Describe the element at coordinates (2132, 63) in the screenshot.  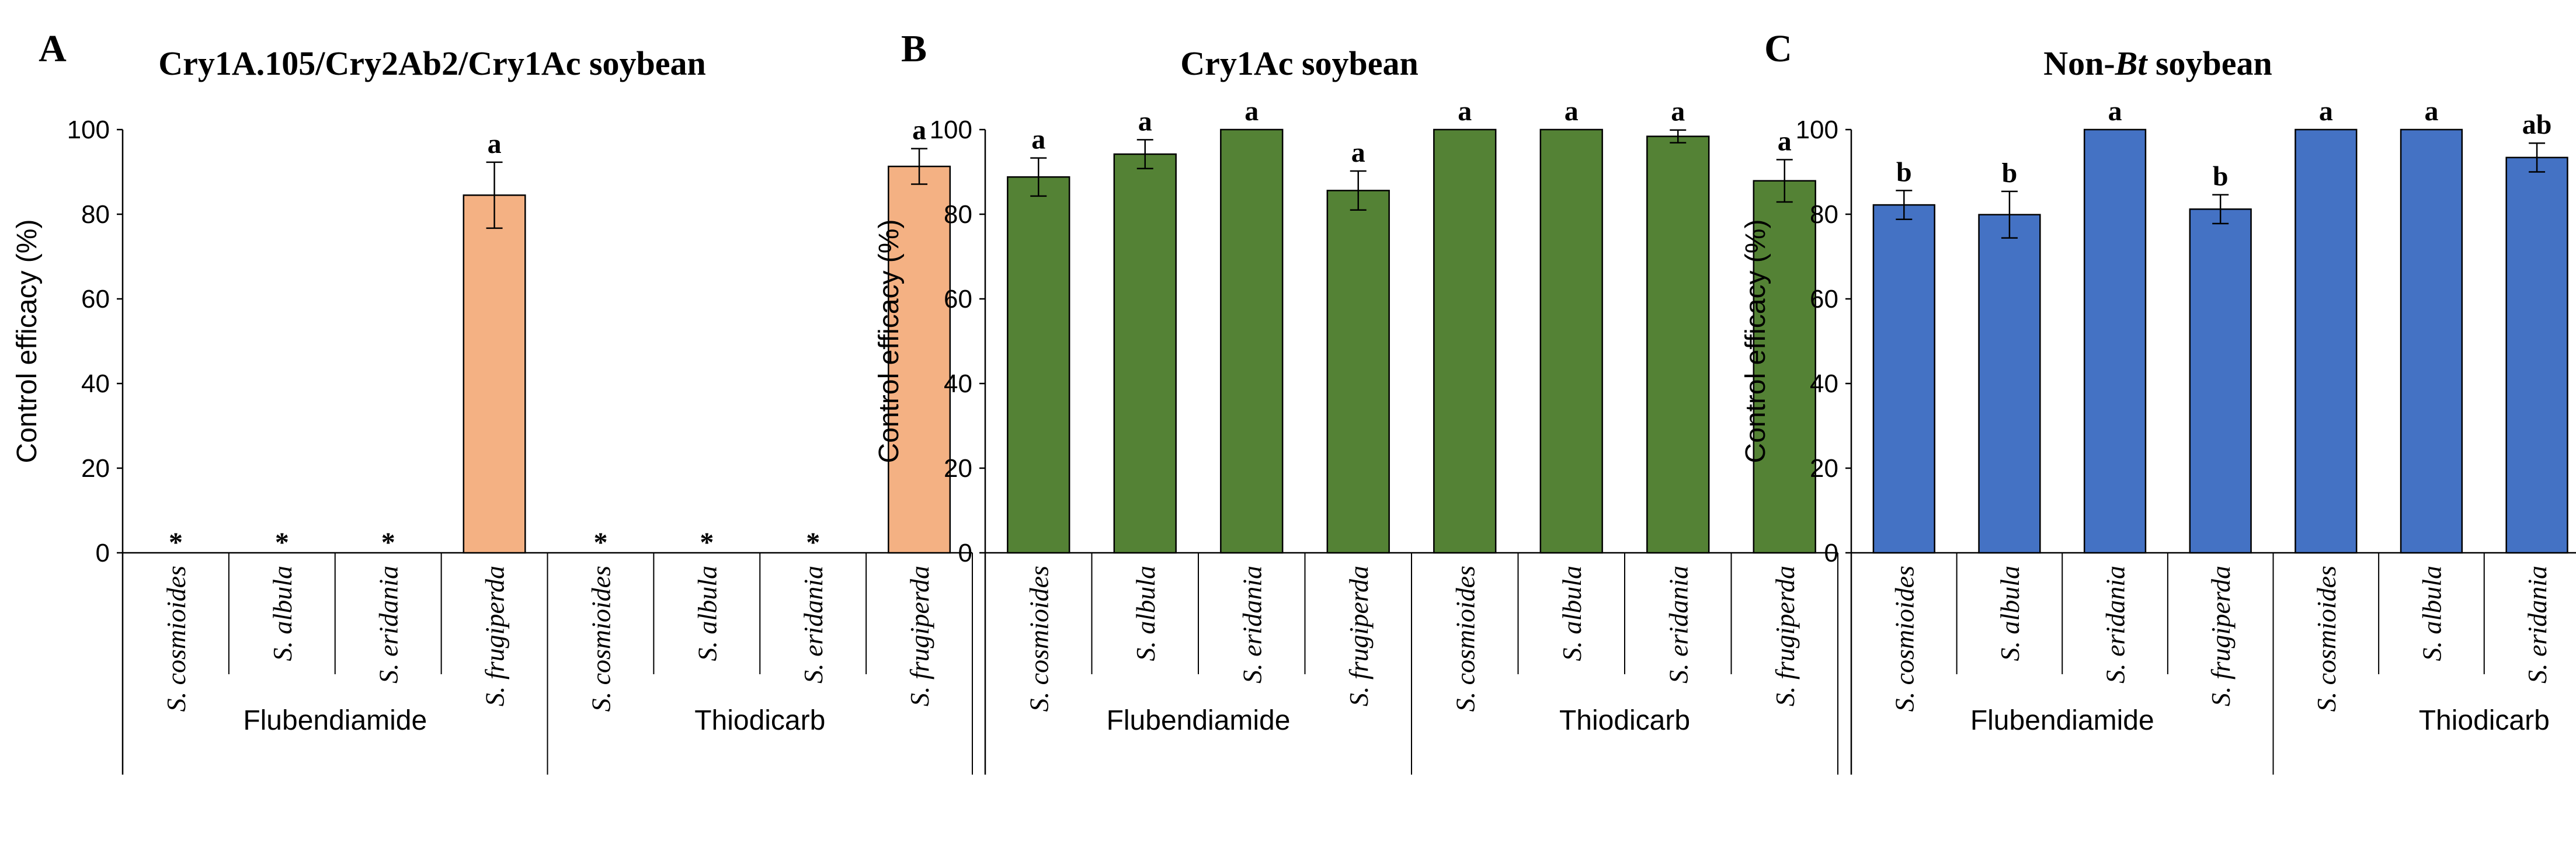
I see `chart-title-part: Bt` at that location.